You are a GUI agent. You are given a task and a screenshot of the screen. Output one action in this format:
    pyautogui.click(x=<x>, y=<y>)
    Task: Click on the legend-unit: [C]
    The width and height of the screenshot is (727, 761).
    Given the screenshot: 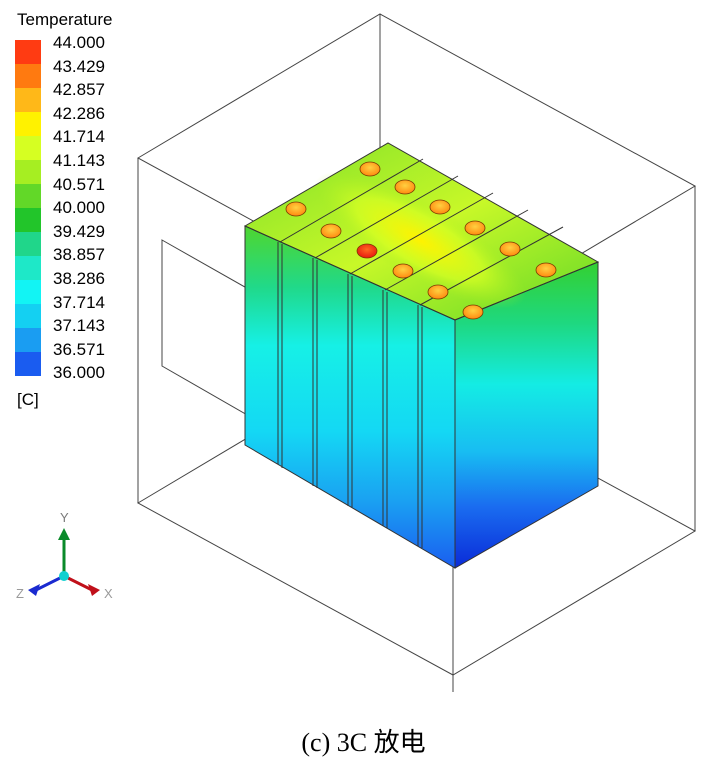 What is the action you would take?
    pyautogui.click(x=28, y=399)
    